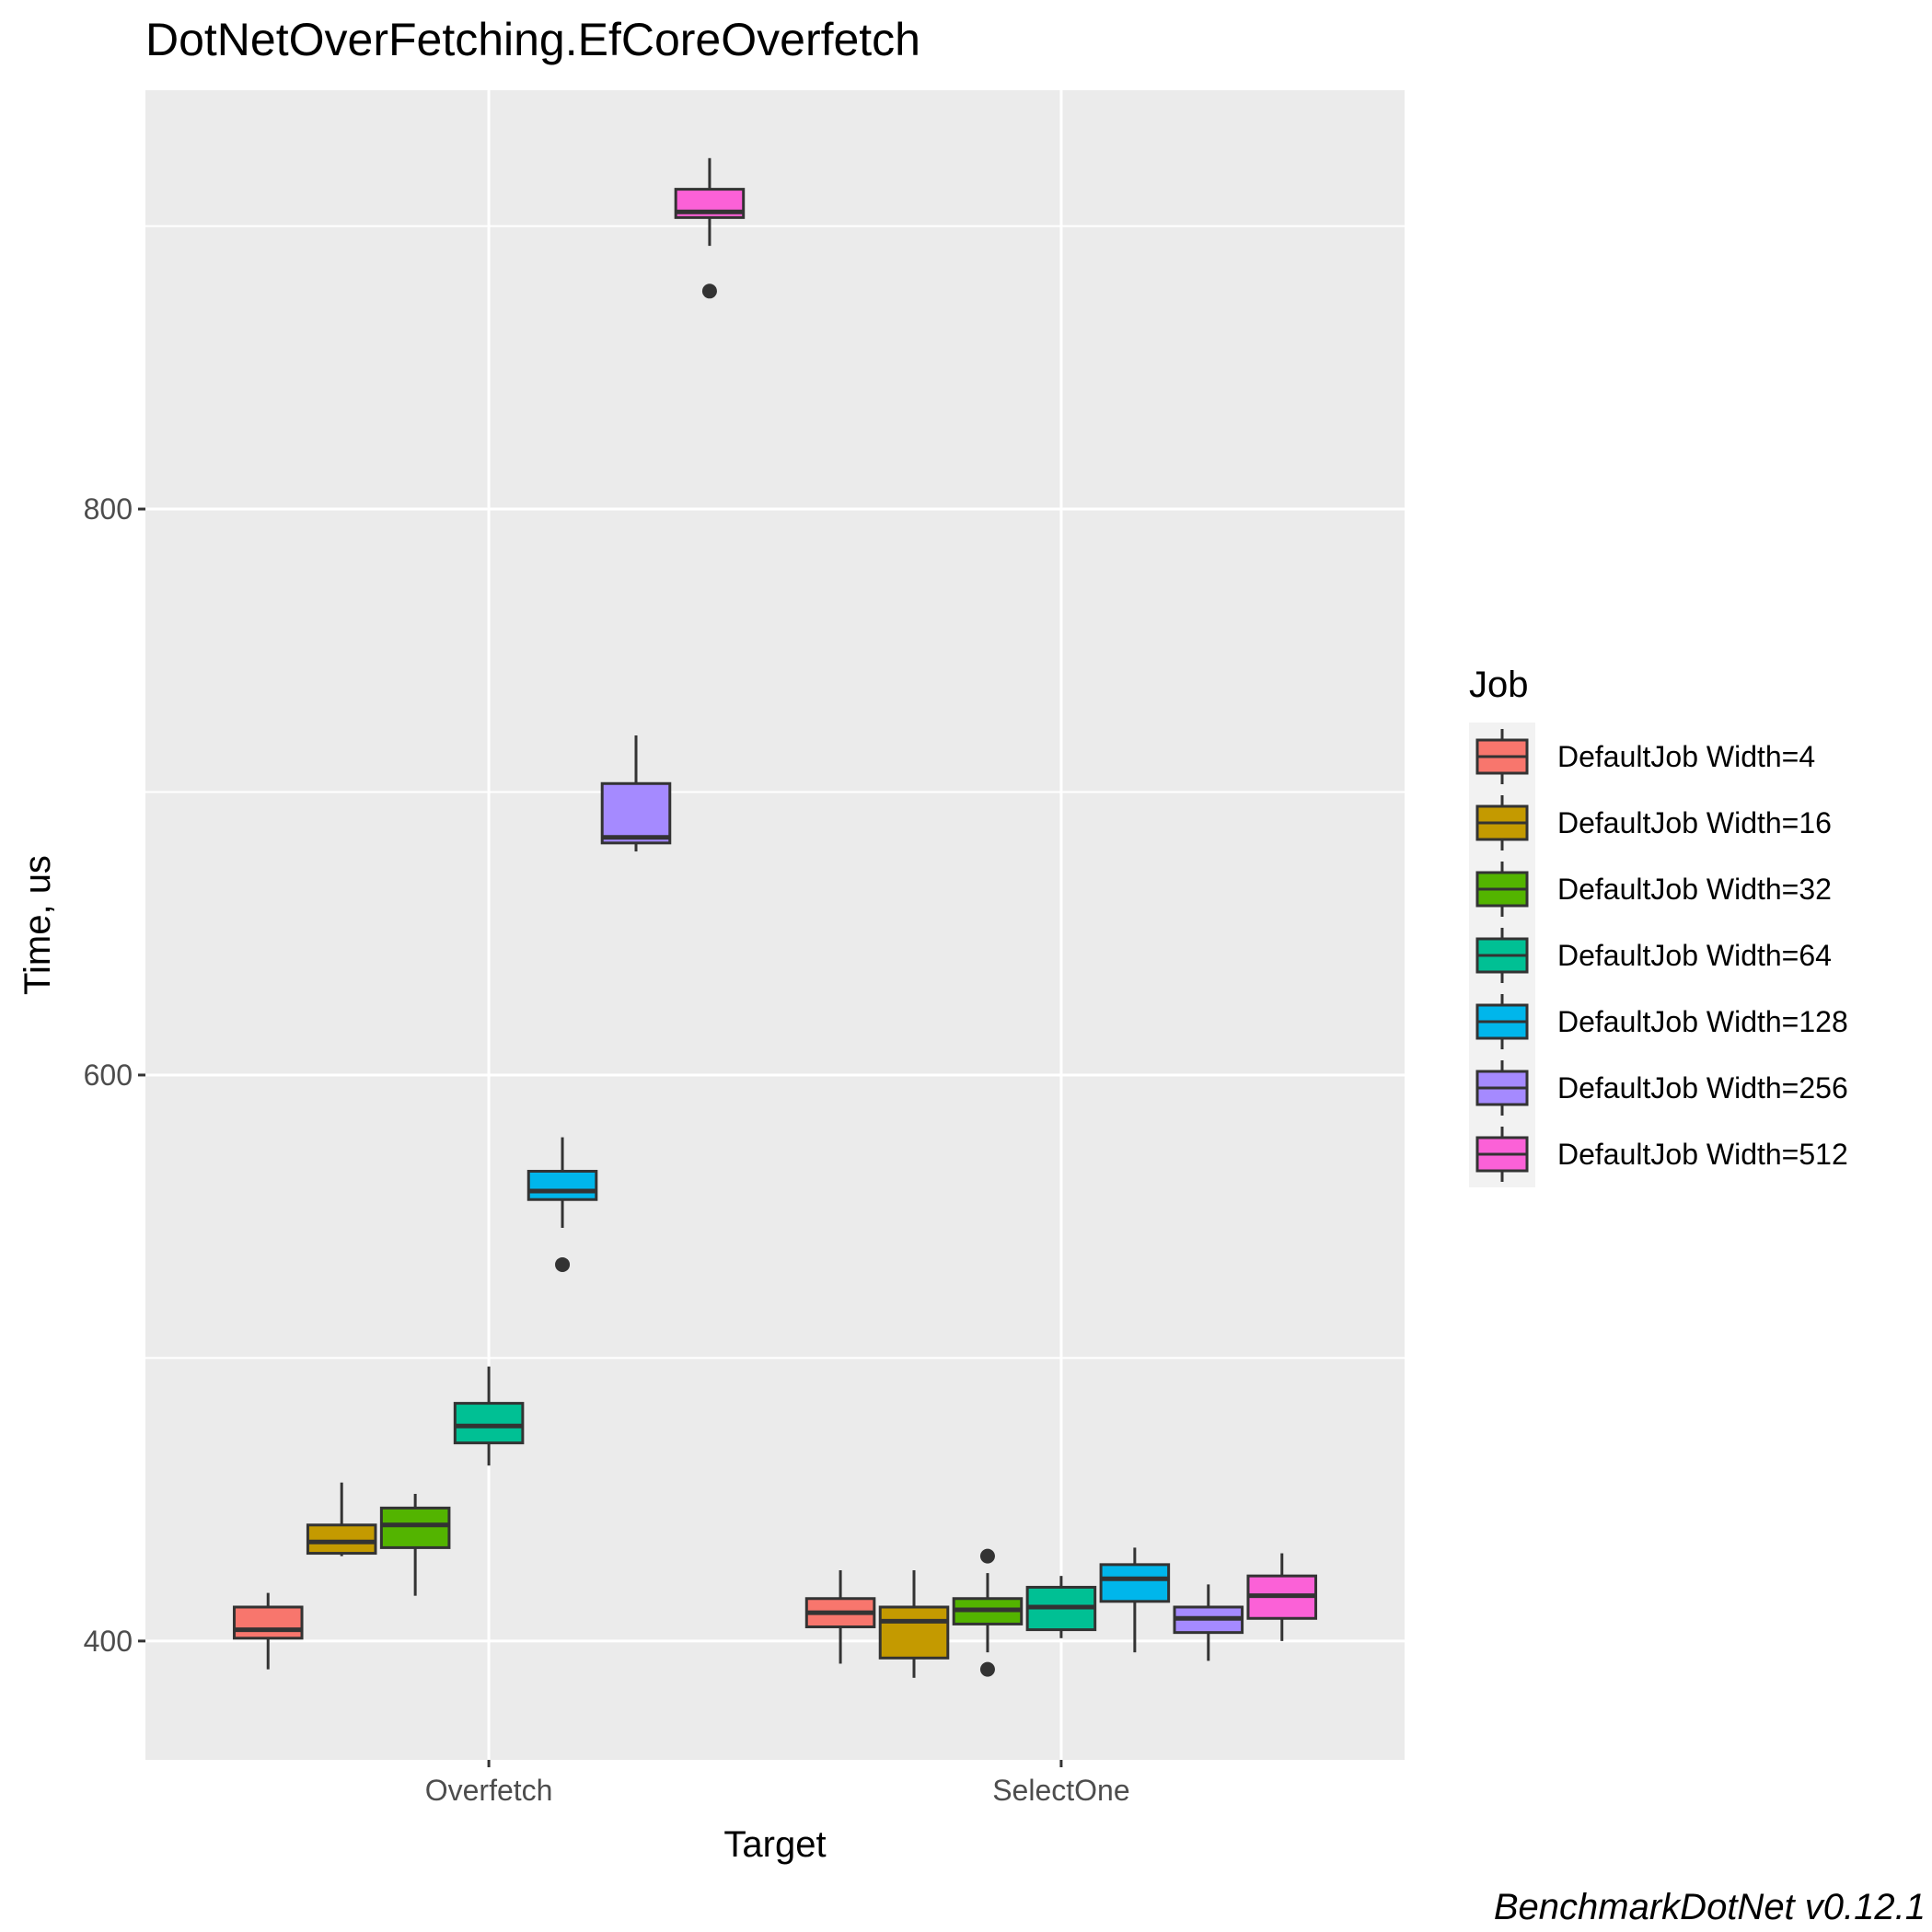 This screenshot has width=1932, height=1932. I want to click on legend-label: DefaultJob Width=64, so click(1694, 956).